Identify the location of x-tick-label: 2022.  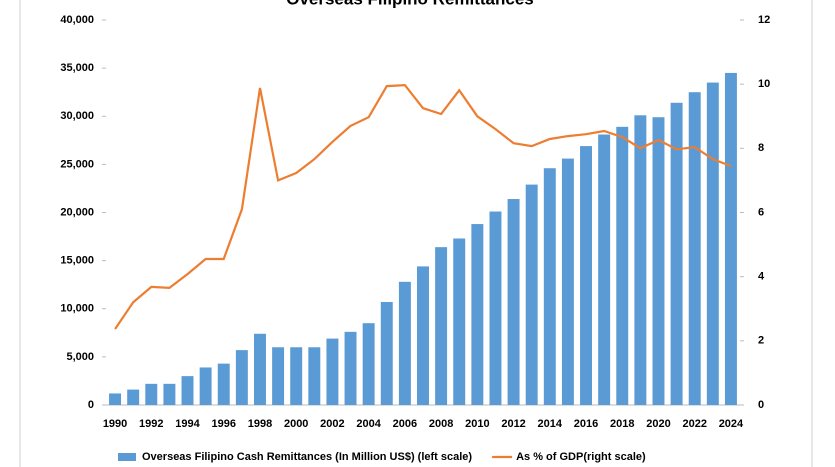
(694, 424).